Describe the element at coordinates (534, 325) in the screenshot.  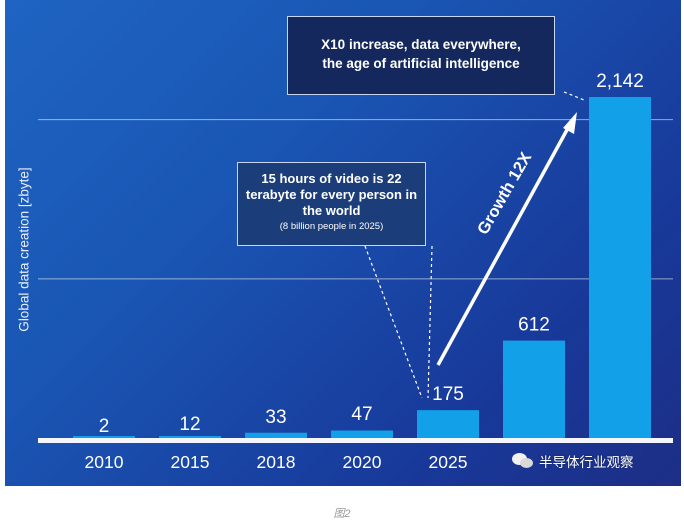
I see `value-label: 612` at that location.